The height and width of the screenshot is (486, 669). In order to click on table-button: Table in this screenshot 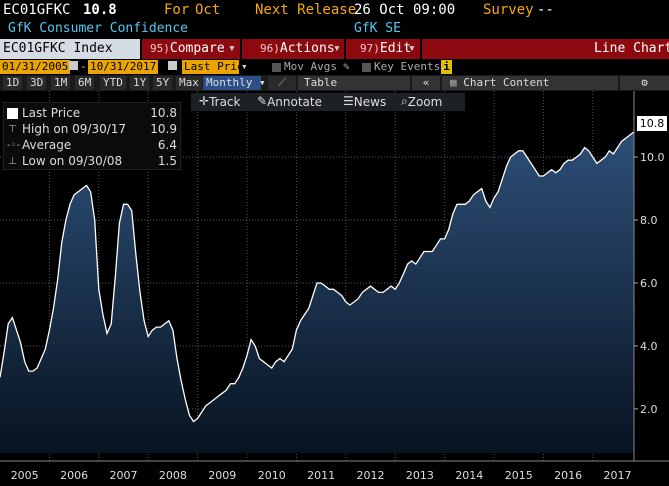, I will do `click(354, 83)`.